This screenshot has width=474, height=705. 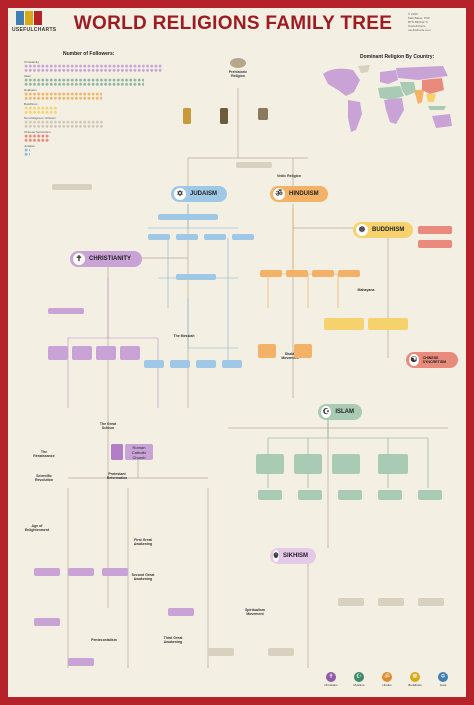 I want to click on judaism-node: ✡ JUDAISM, so click(x=199, y=194).